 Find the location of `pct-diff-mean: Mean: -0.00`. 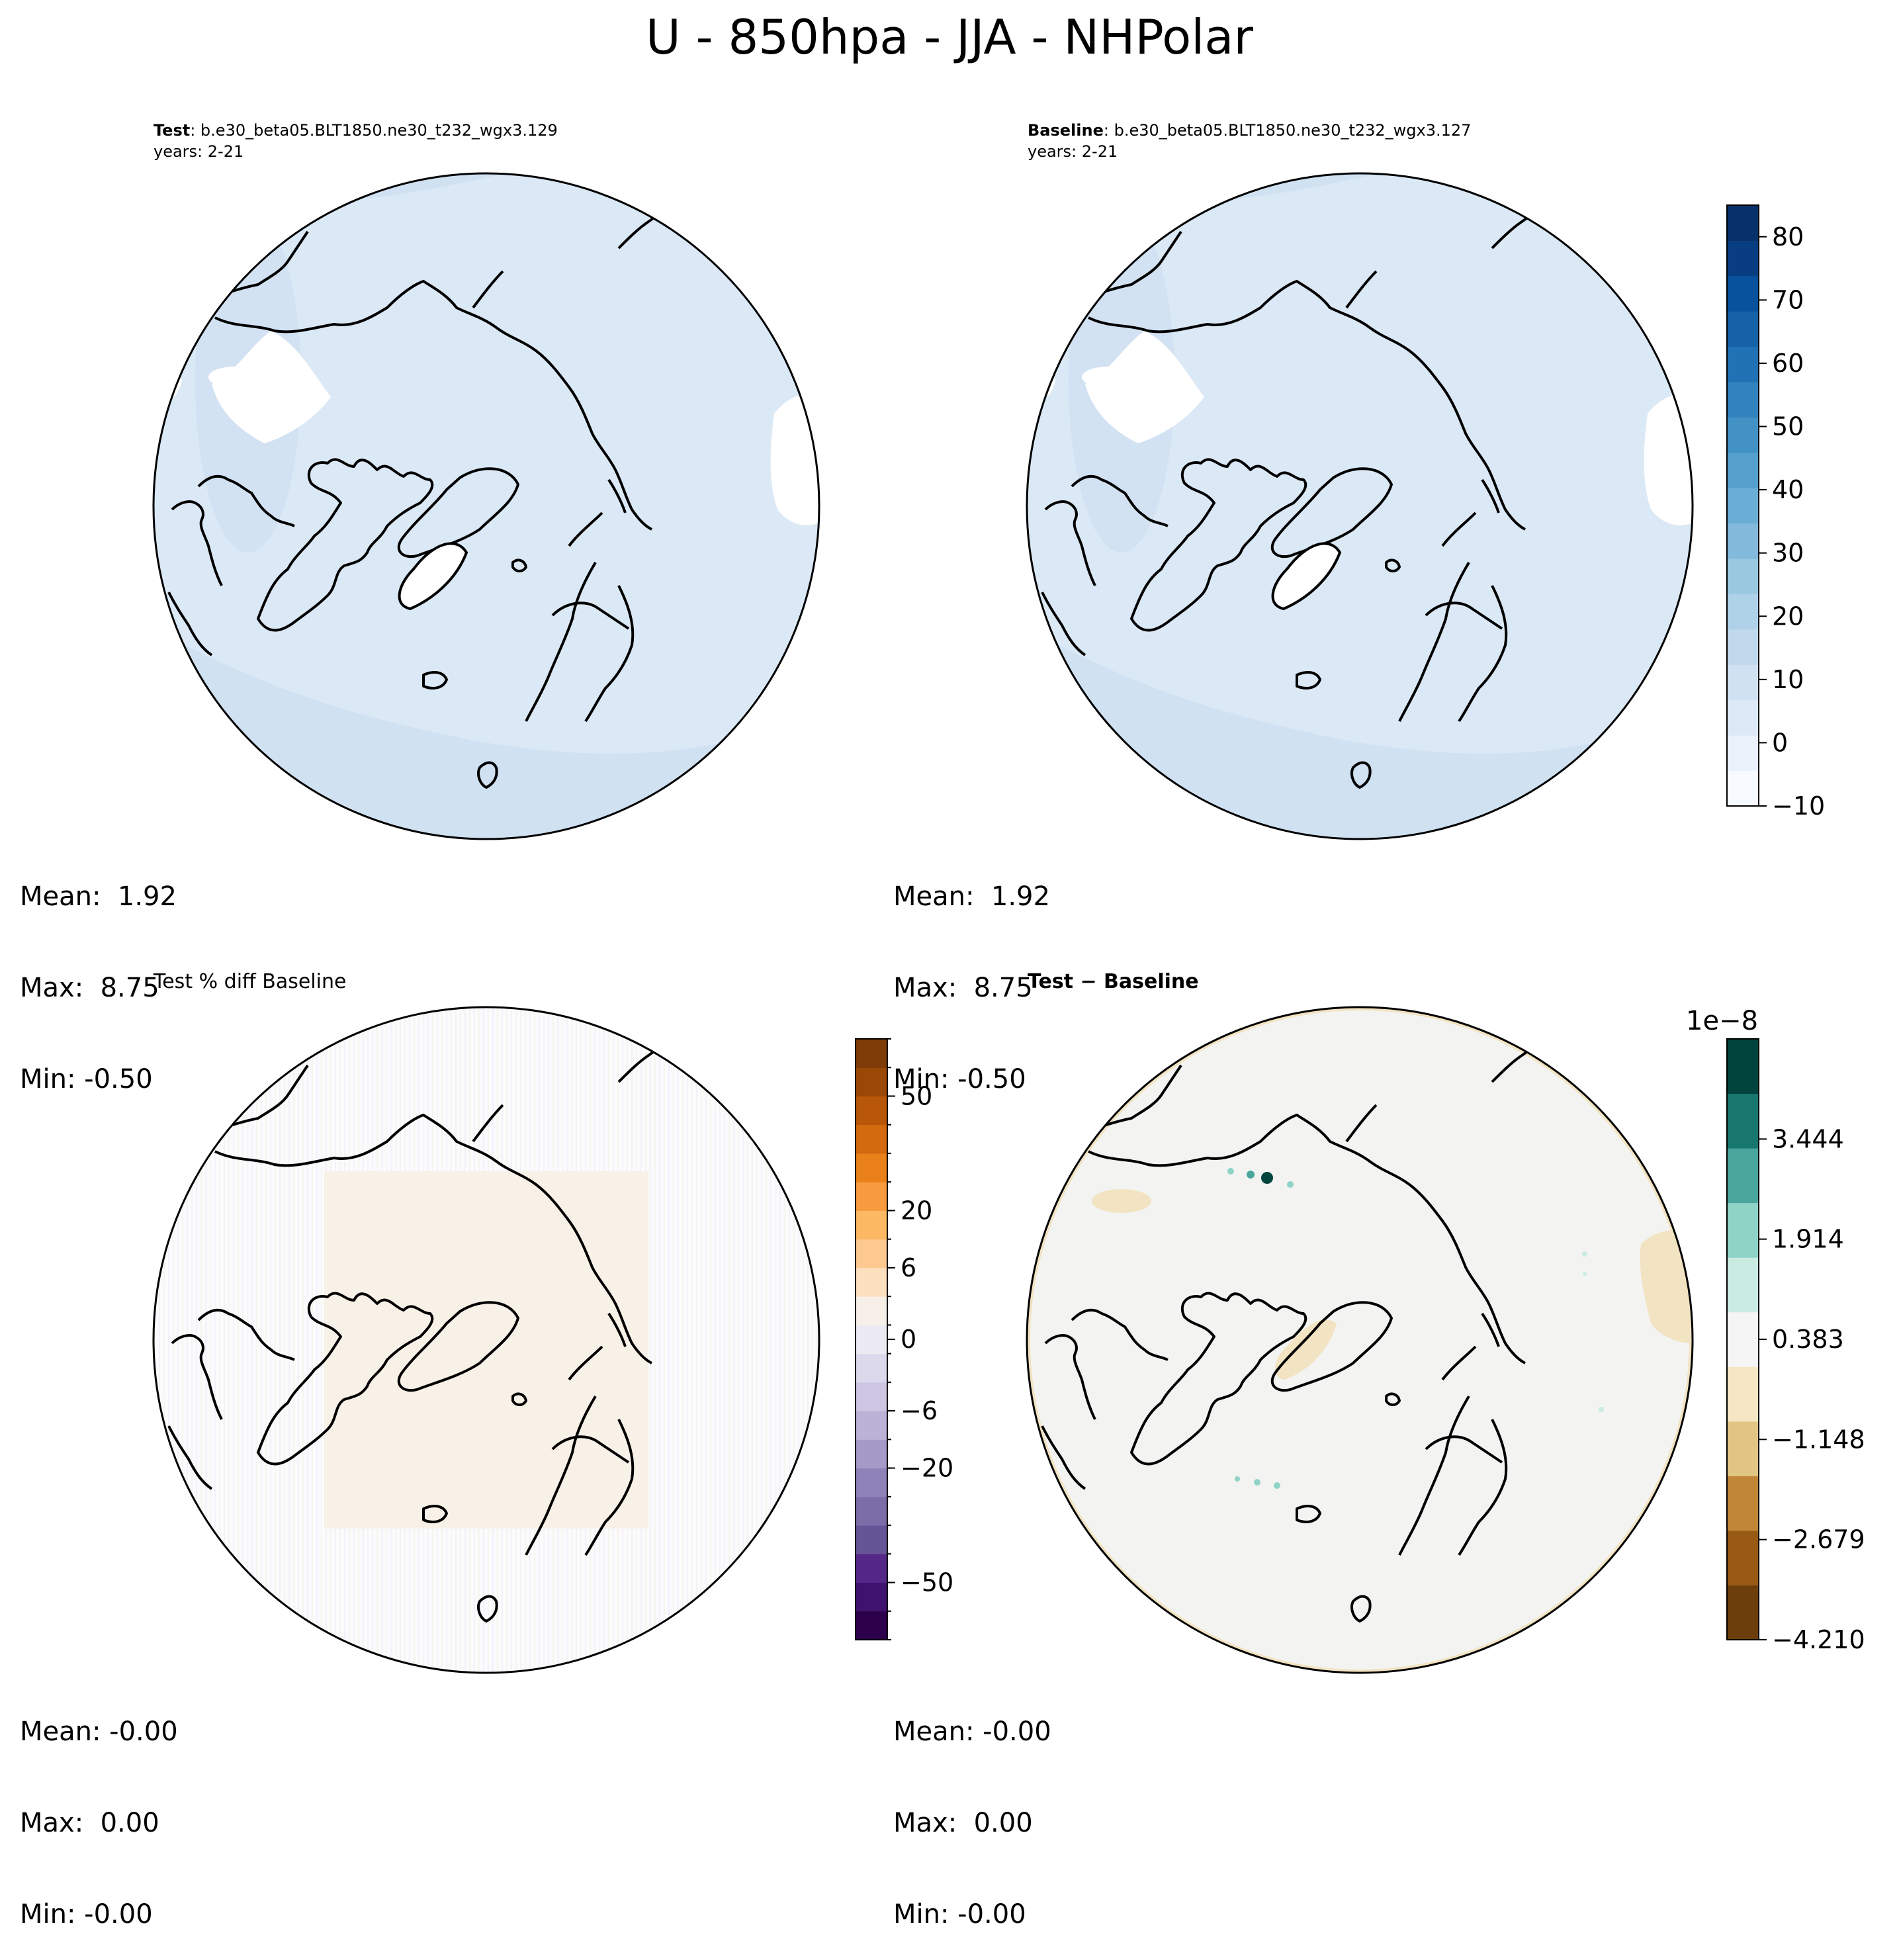

pct-diff-mean: Mean: -0.00 is located at coordinates (99, 1731).